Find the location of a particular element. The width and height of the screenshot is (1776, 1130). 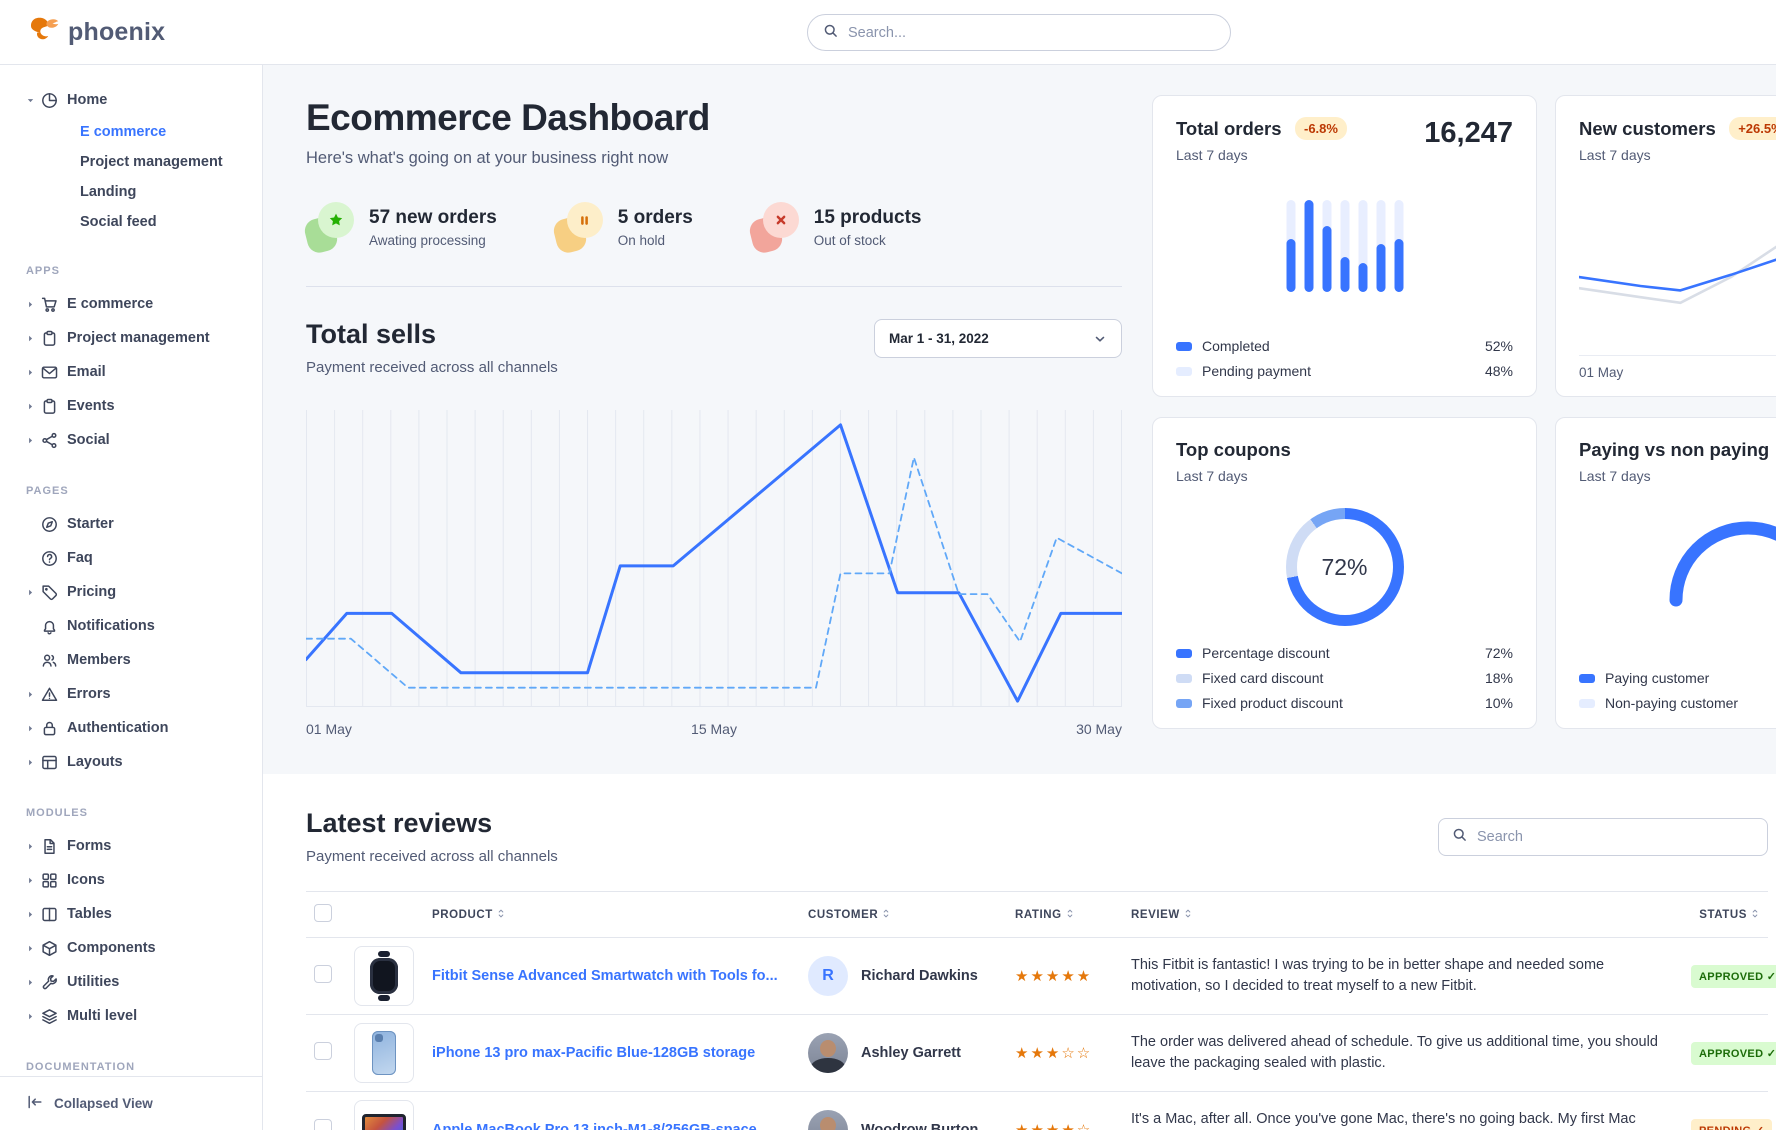

sidebar-item-errors: Errors is located at coordinates (139, 694).